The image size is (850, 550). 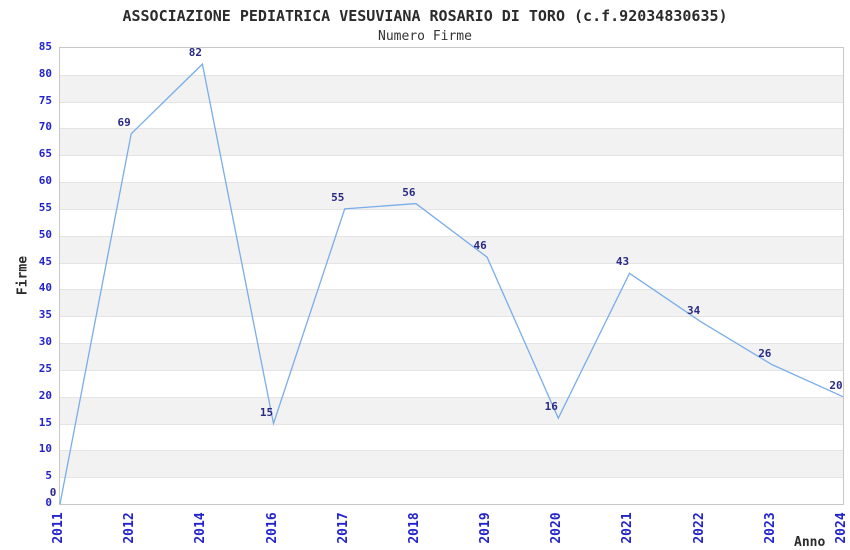 What do you see at coordinates (45, 422) in the screenshot?
I see `y-tick-label: 15` at bounding box center [45, 422].